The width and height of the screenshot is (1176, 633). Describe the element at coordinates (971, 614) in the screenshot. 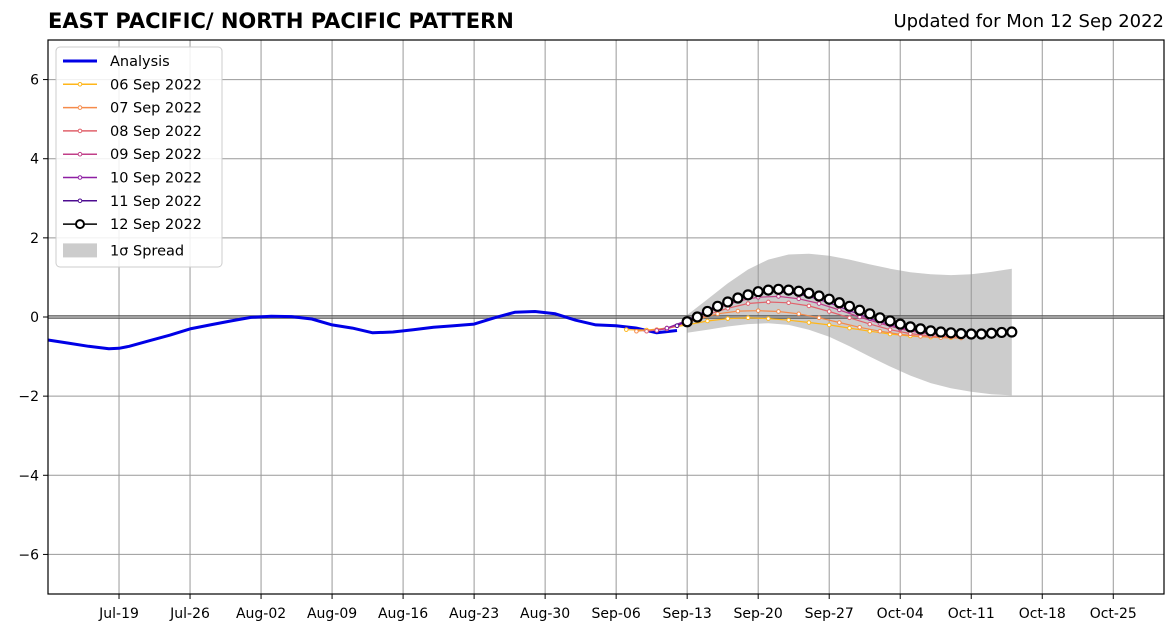

I see `x-tick-label: Oct-11` at that location.